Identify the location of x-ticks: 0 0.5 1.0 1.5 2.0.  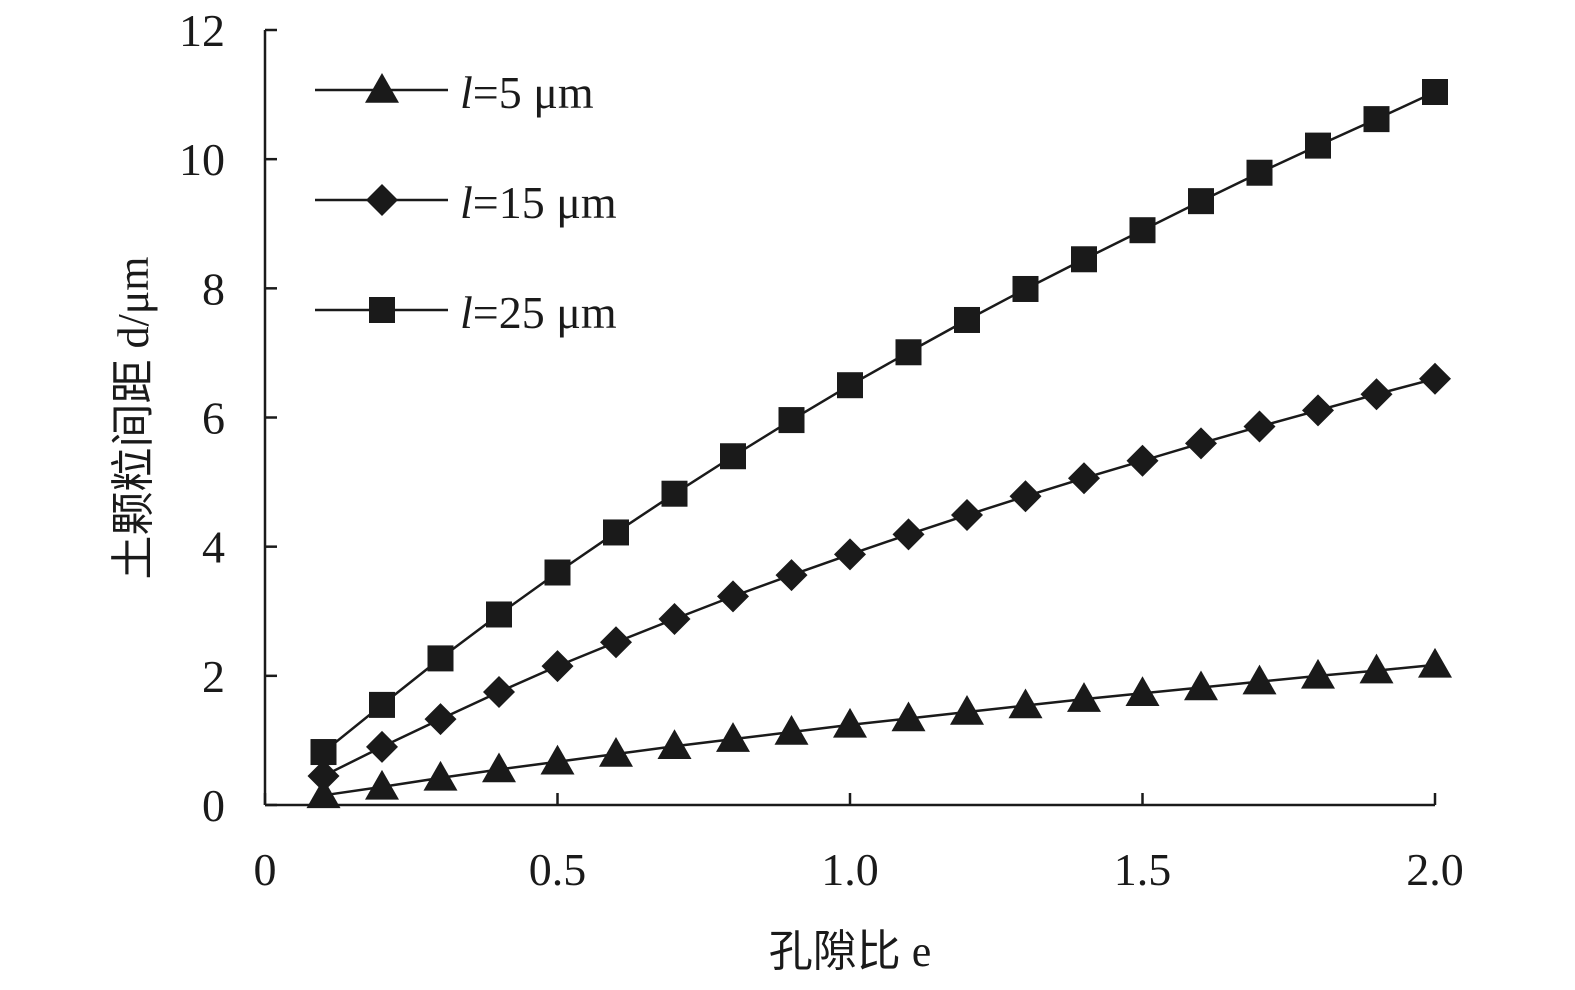
(859, 844).